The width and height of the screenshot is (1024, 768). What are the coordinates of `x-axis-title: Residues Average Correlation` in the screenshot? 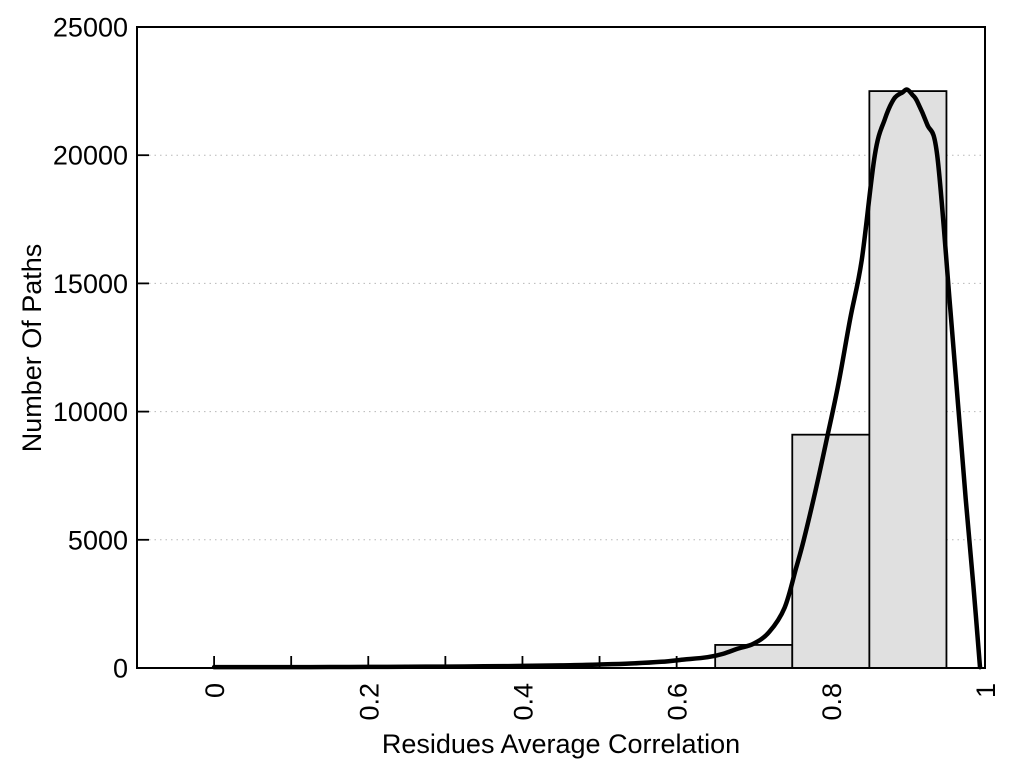 It's located at (561, 744).